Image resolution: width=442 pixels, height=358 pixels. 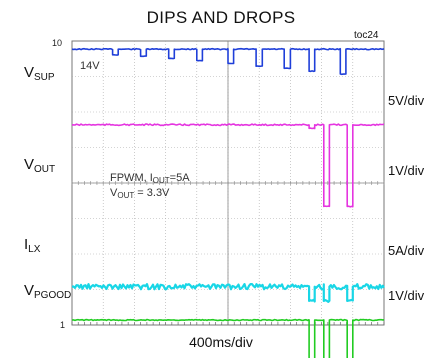 I want to click on x-scale-label: 400ms/div, so click(x=221, y=342).